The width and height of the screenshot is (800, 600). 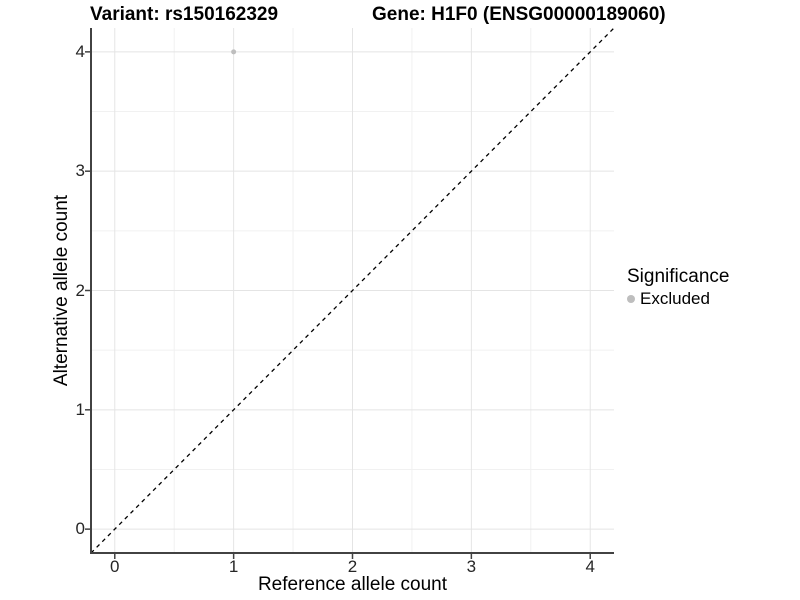 I want to click on legend-item-excluded: Excluded, so click(x=678, y=299).